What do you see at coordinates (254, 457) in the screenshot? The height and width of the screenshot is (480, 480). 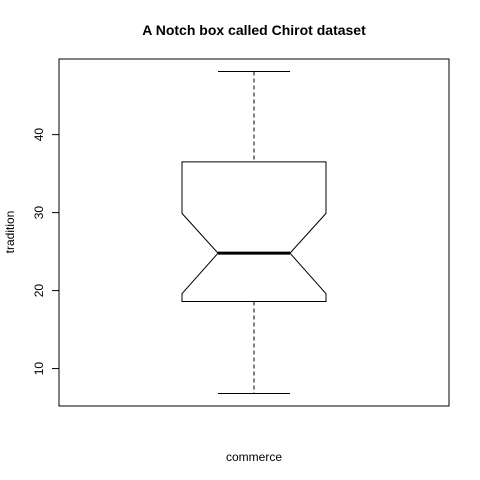 I see `x-axis-label: commerce` at bounding box center [254, 457].